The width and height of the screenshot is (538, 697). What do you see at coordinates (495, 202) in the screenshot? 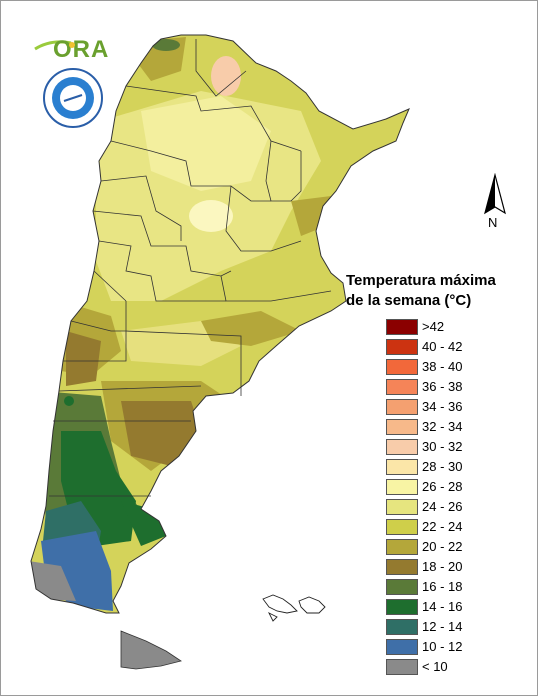
I see `north-arrow-icon` at bounding box center [495, 202].